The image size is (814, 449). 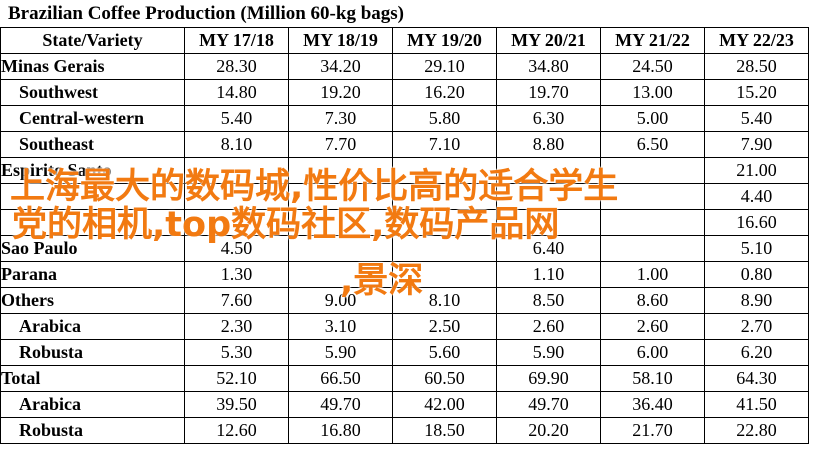 What do you see at coordinates (444, 352) in the screenshot?
I see `value-cell: 5.60` at bounding box center [444, 352].